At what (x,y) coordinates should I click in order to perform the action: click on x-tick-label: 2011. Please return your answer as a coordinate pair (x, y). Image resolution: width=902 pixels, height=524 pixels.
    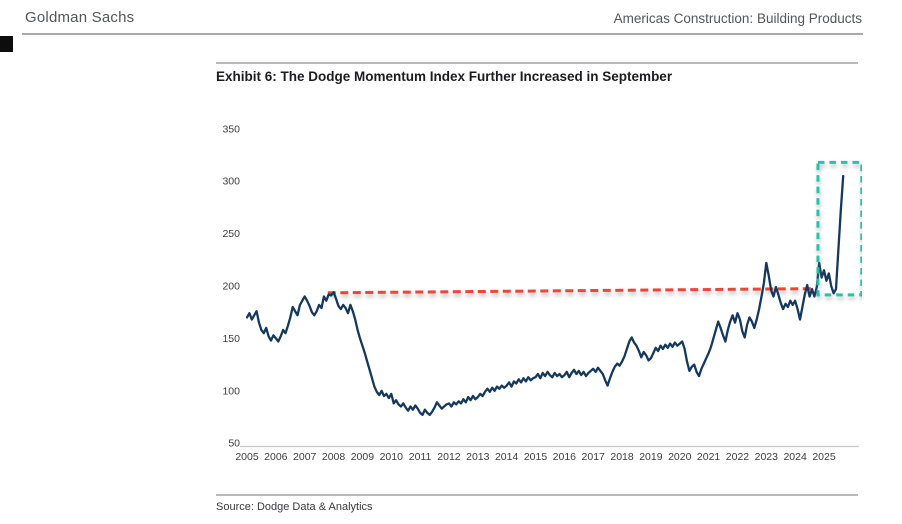
    Looking at the image, I should click on (420, 457).